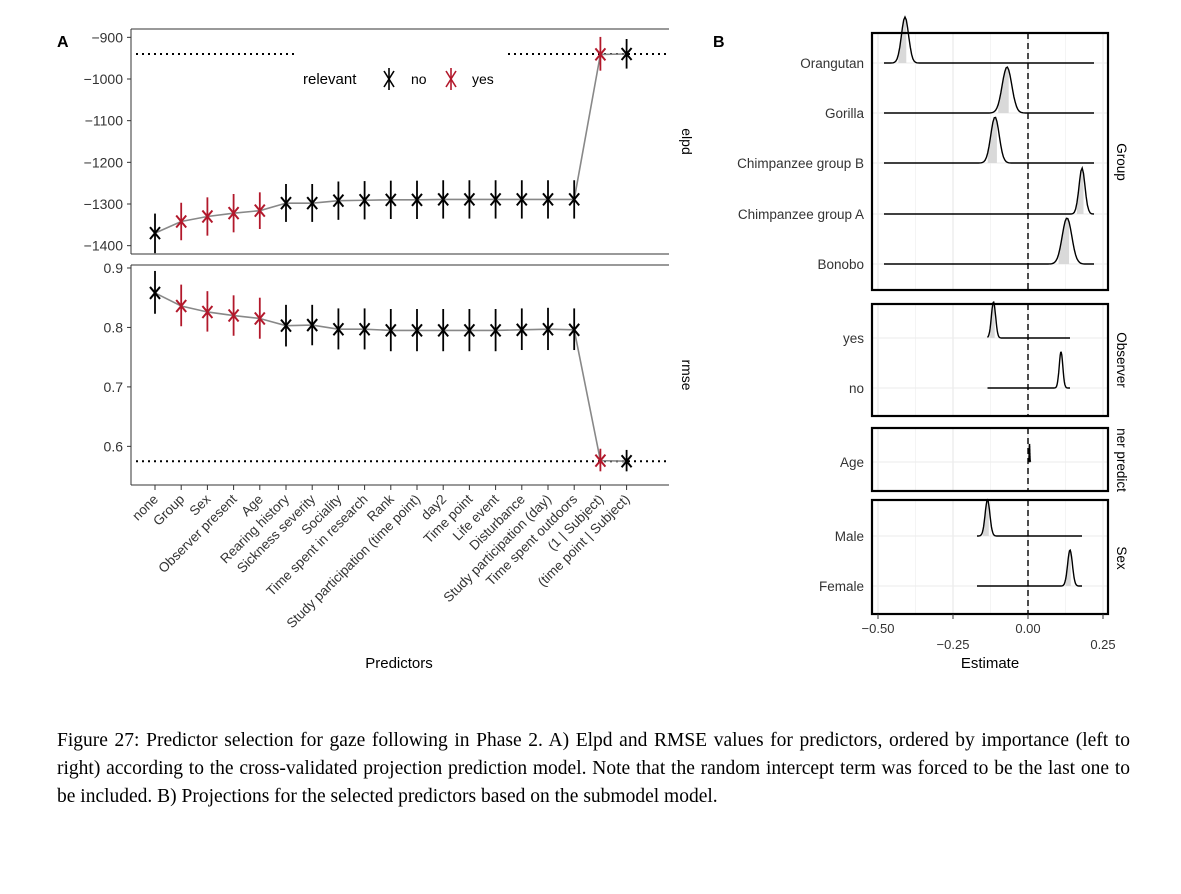 This screenshot has height=894, width=1181. Describe the element at coordinates (451, 79) in the screenshot. I see `legend-key-yes` at that location.